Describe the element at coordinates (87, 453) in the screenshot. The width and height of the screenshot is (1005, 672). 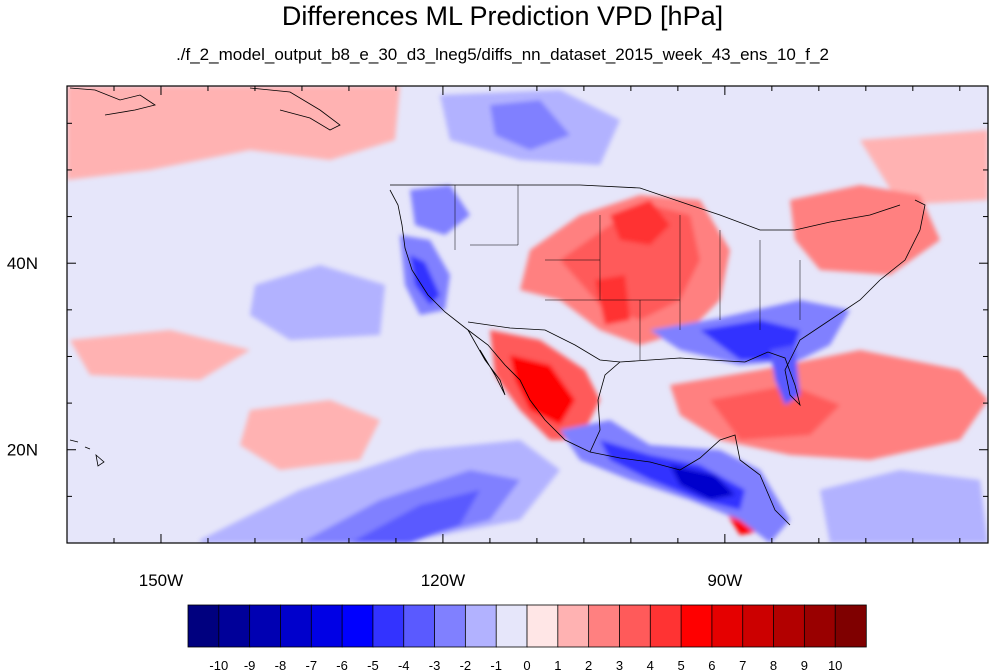
I see `hawaii-islands` at that location.